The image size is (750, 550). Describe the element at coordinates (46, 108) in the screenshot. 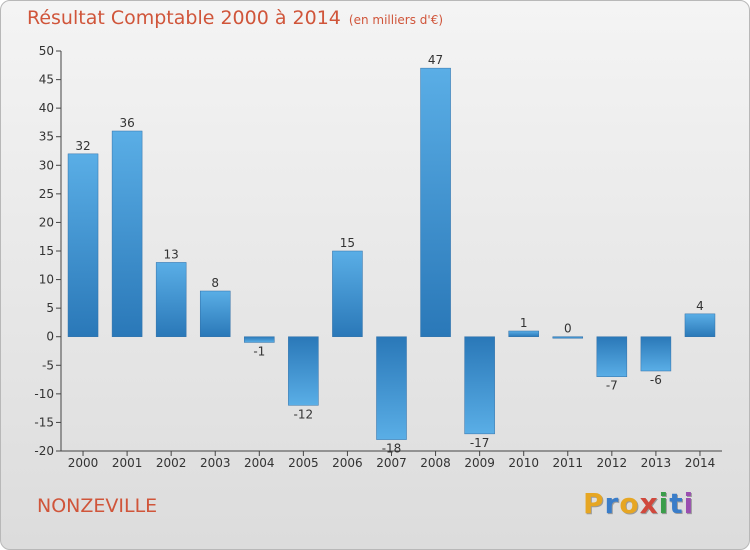

I see `y-tick-label: 40` at that location.